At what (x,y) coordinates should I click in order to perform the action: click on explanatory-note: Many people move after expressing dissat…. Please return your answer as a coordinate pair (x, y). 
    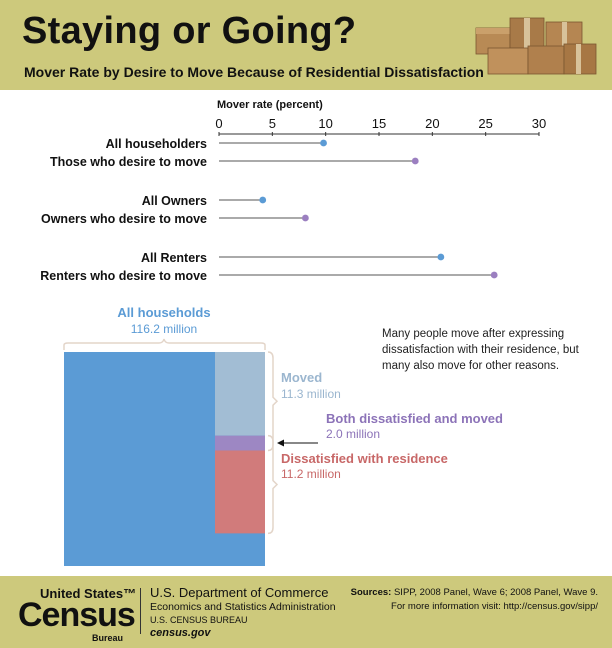
    Looking at the image, I should click on (480, 350).